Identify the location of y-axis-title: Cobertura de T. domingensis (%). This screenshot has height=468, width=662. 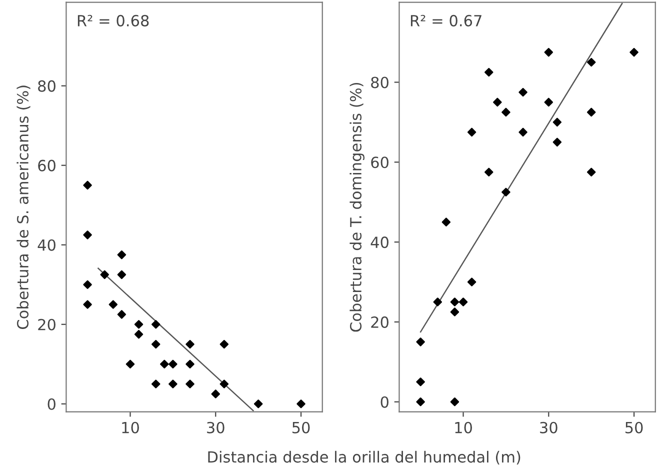
(357, 207).